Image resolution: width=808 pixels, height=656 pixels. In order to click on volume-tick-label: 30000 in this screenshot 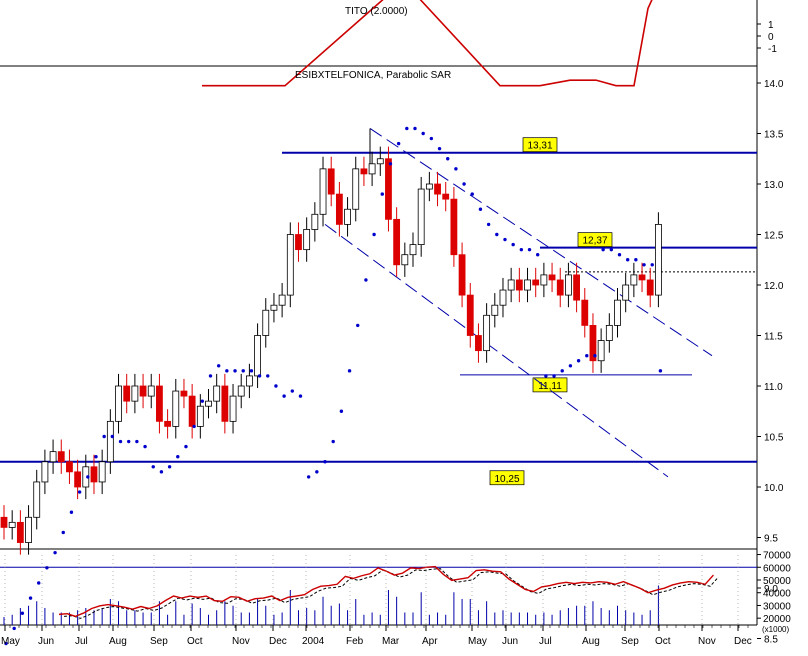, I will do `click(777, 606)`.